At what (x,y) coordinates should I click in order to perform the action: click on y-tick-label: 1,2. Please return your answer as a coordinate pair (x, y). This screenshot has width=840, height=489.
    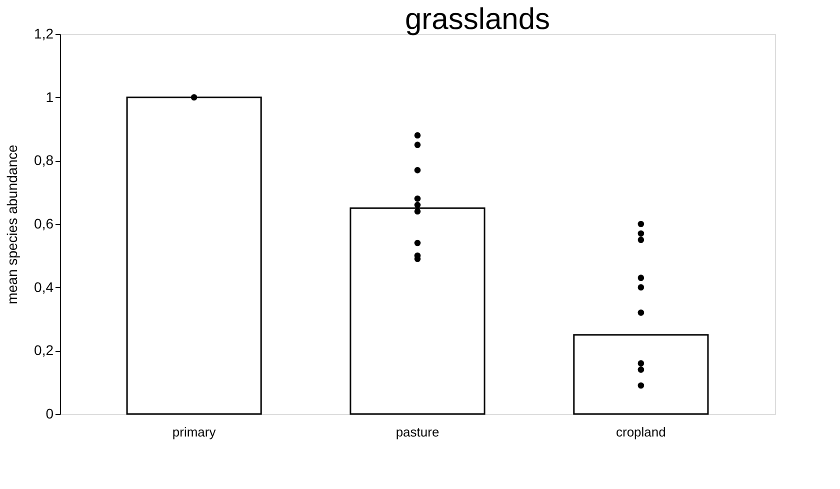
    Looking at the image, I should click on (44, 34).